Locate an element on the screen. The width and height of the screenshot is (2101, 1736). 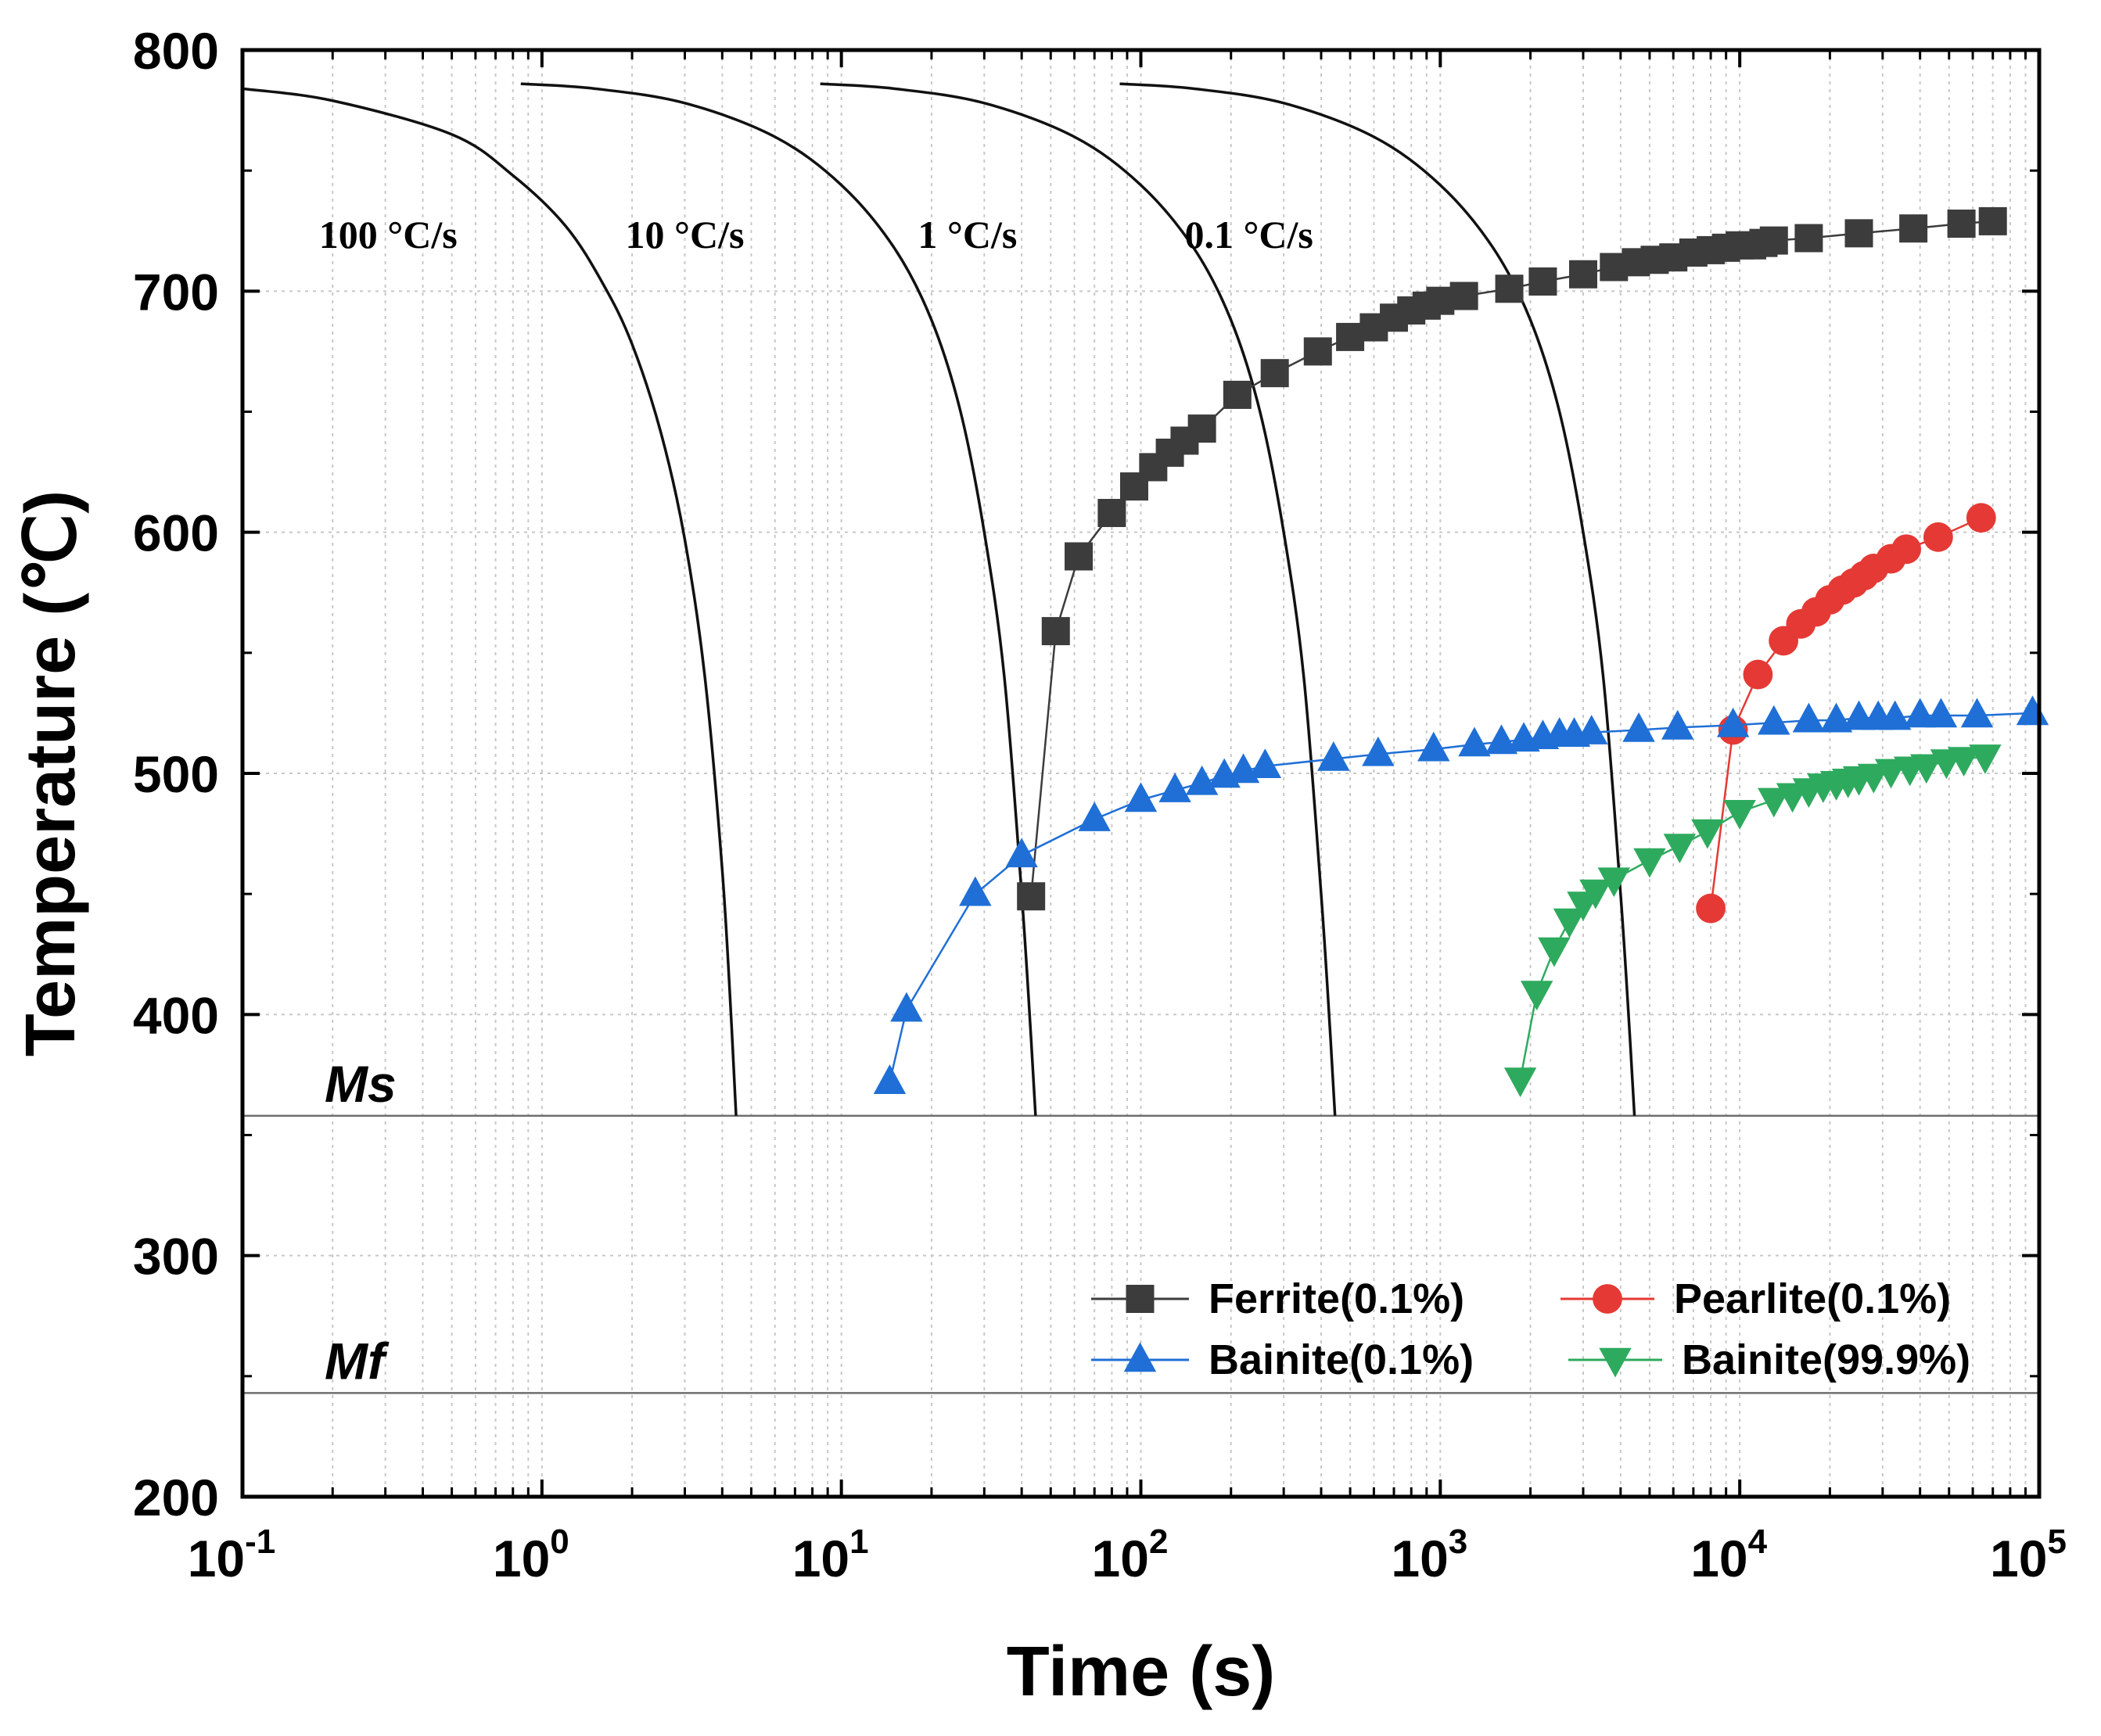
legend-label-bainite-finish: Bainite(99.9%) is located at coordinates (1826, 1360).